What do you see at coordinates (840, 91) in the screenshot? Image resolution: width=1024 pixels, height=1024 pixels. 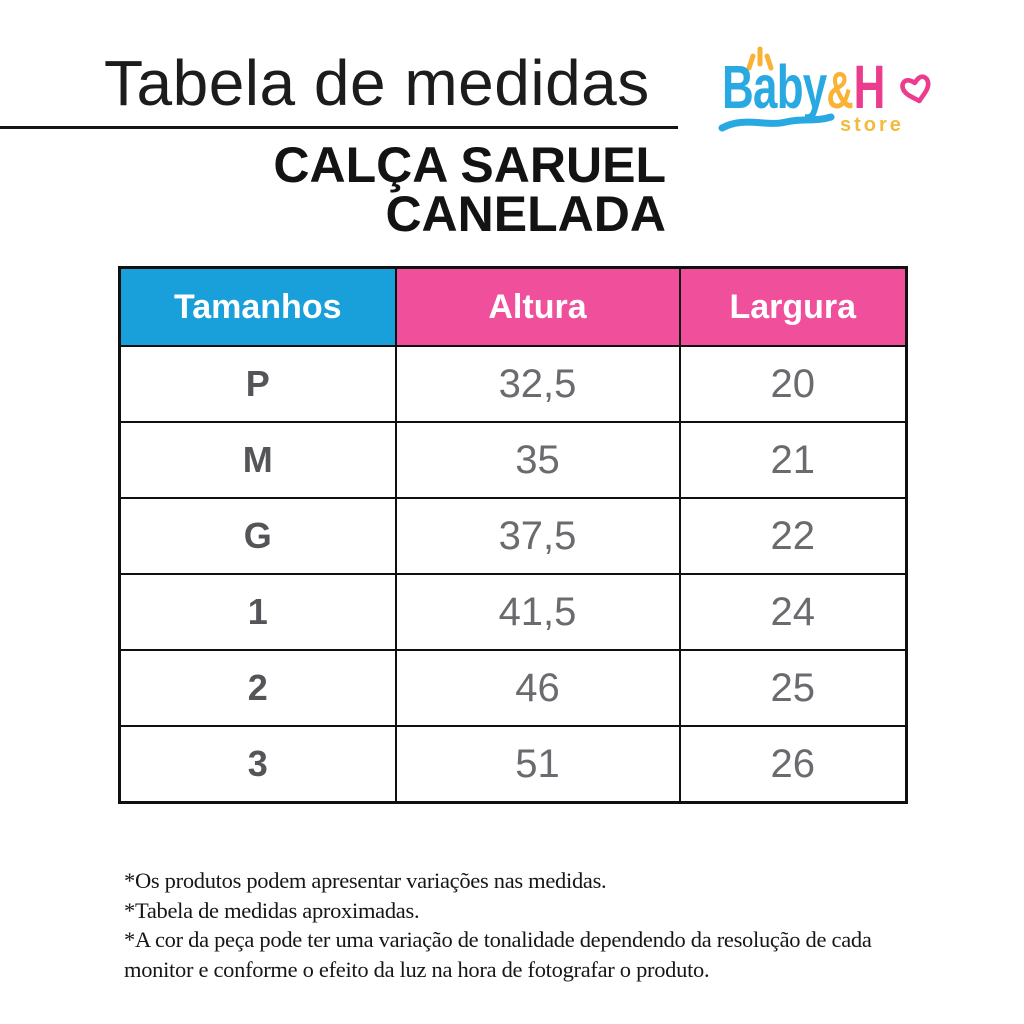 I see `logo-ampersand: &` at bounding box center [840, 91].